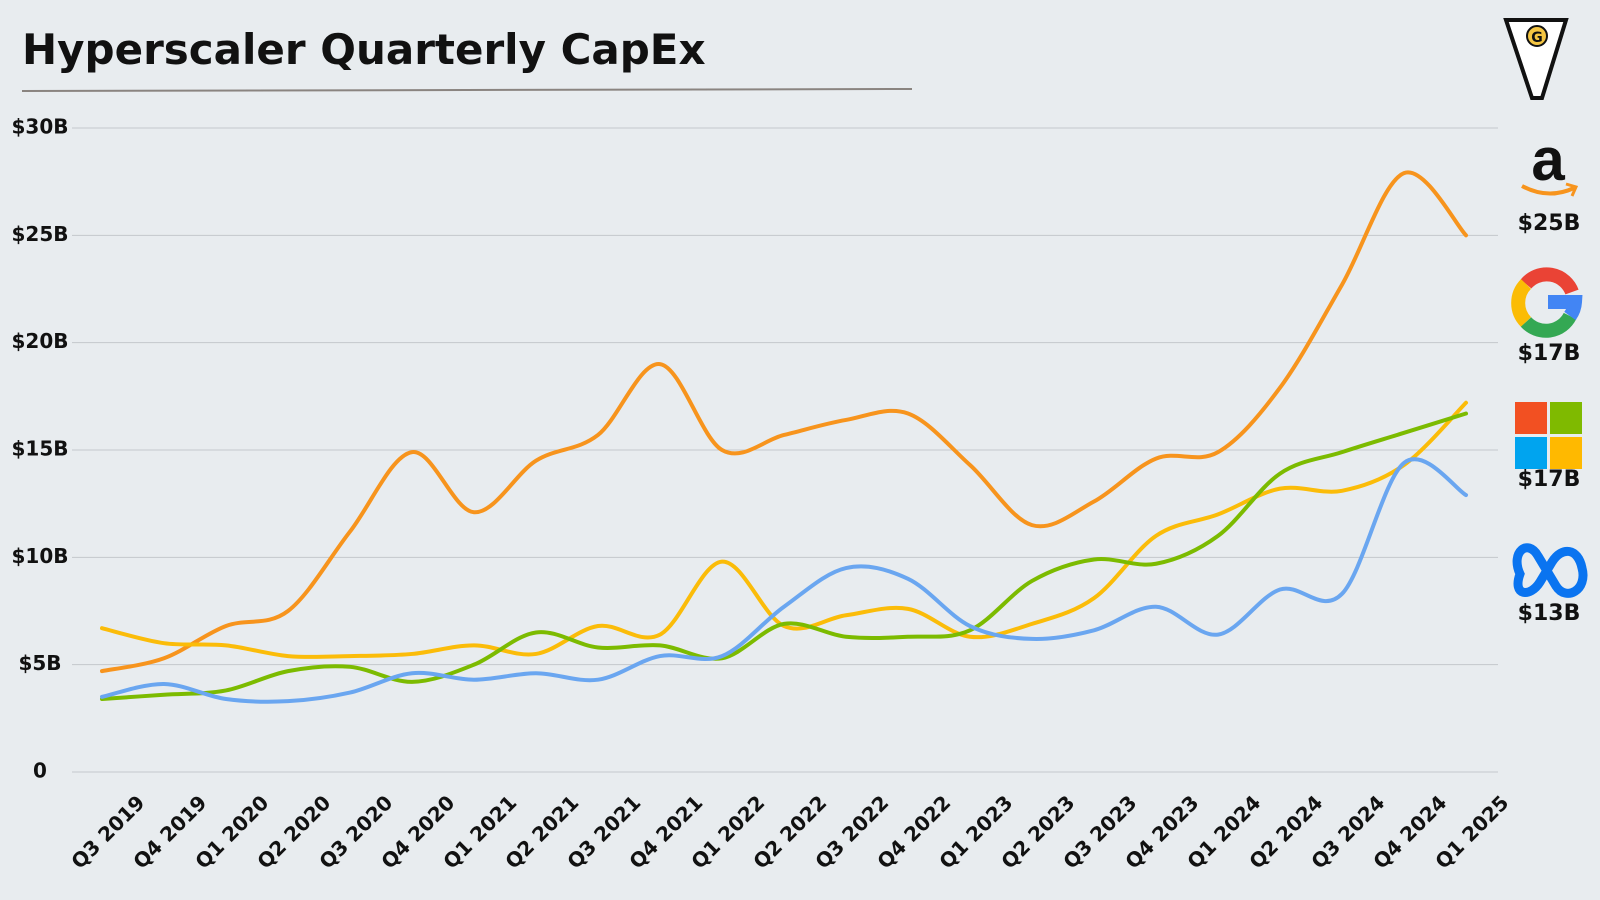 The height and width of the screenshot is (900, 1600). I want to click on amazon-logo: a, so click(1550, 161).